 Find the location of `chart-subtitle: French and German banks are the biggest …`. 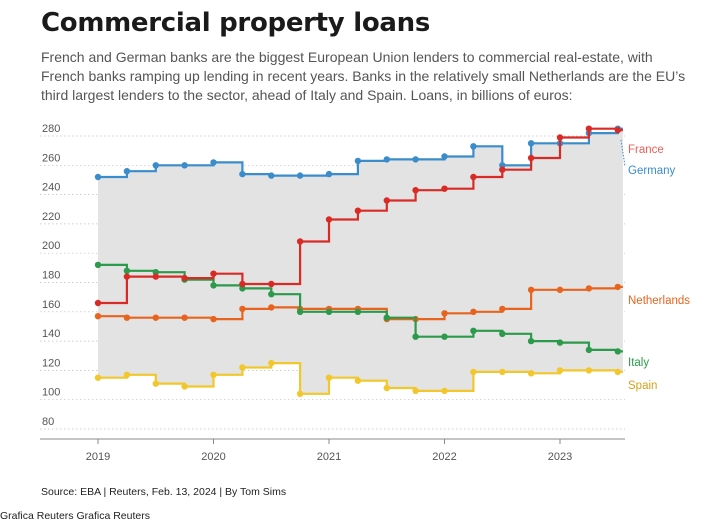

chart-subtitle: French and German banks are the biggest … is located at coordinates (363, 76).